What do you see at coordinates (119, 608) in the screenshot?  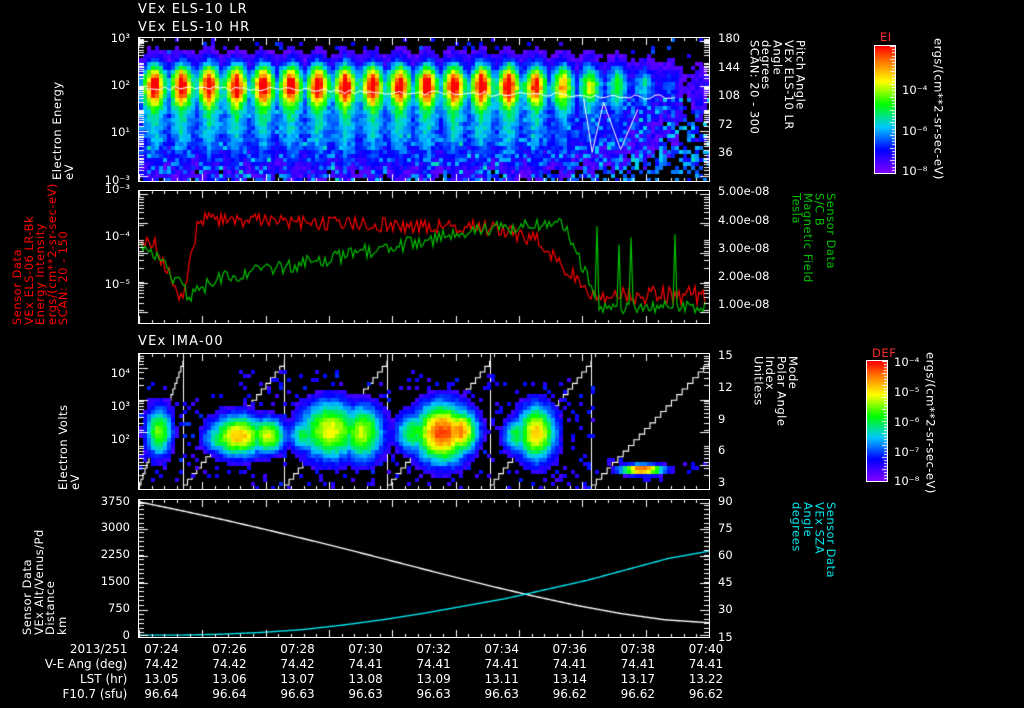 I see `panel4-ytick-4: 750` at bounding box center [119, 608].